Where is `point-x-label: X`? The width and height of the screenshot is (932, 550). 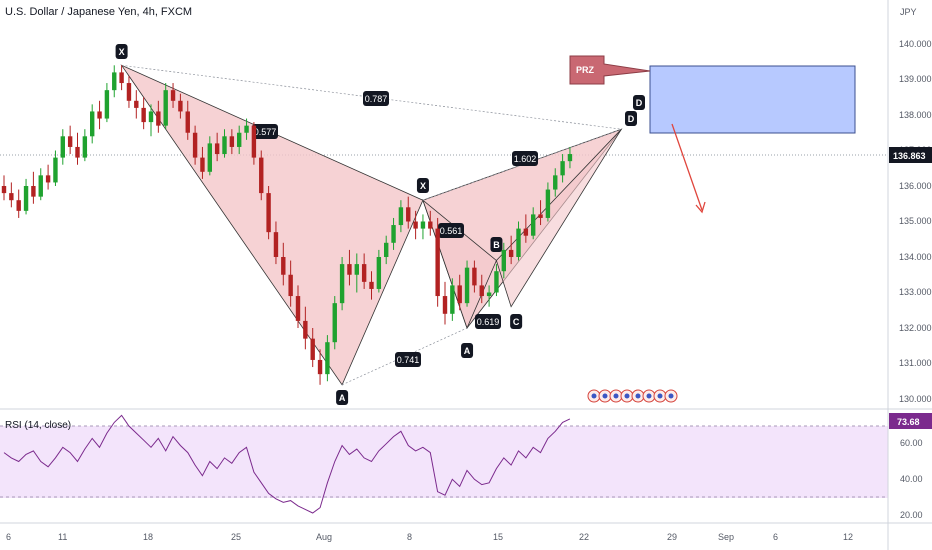 point-x-label: X is located at coordinates (122, 52).